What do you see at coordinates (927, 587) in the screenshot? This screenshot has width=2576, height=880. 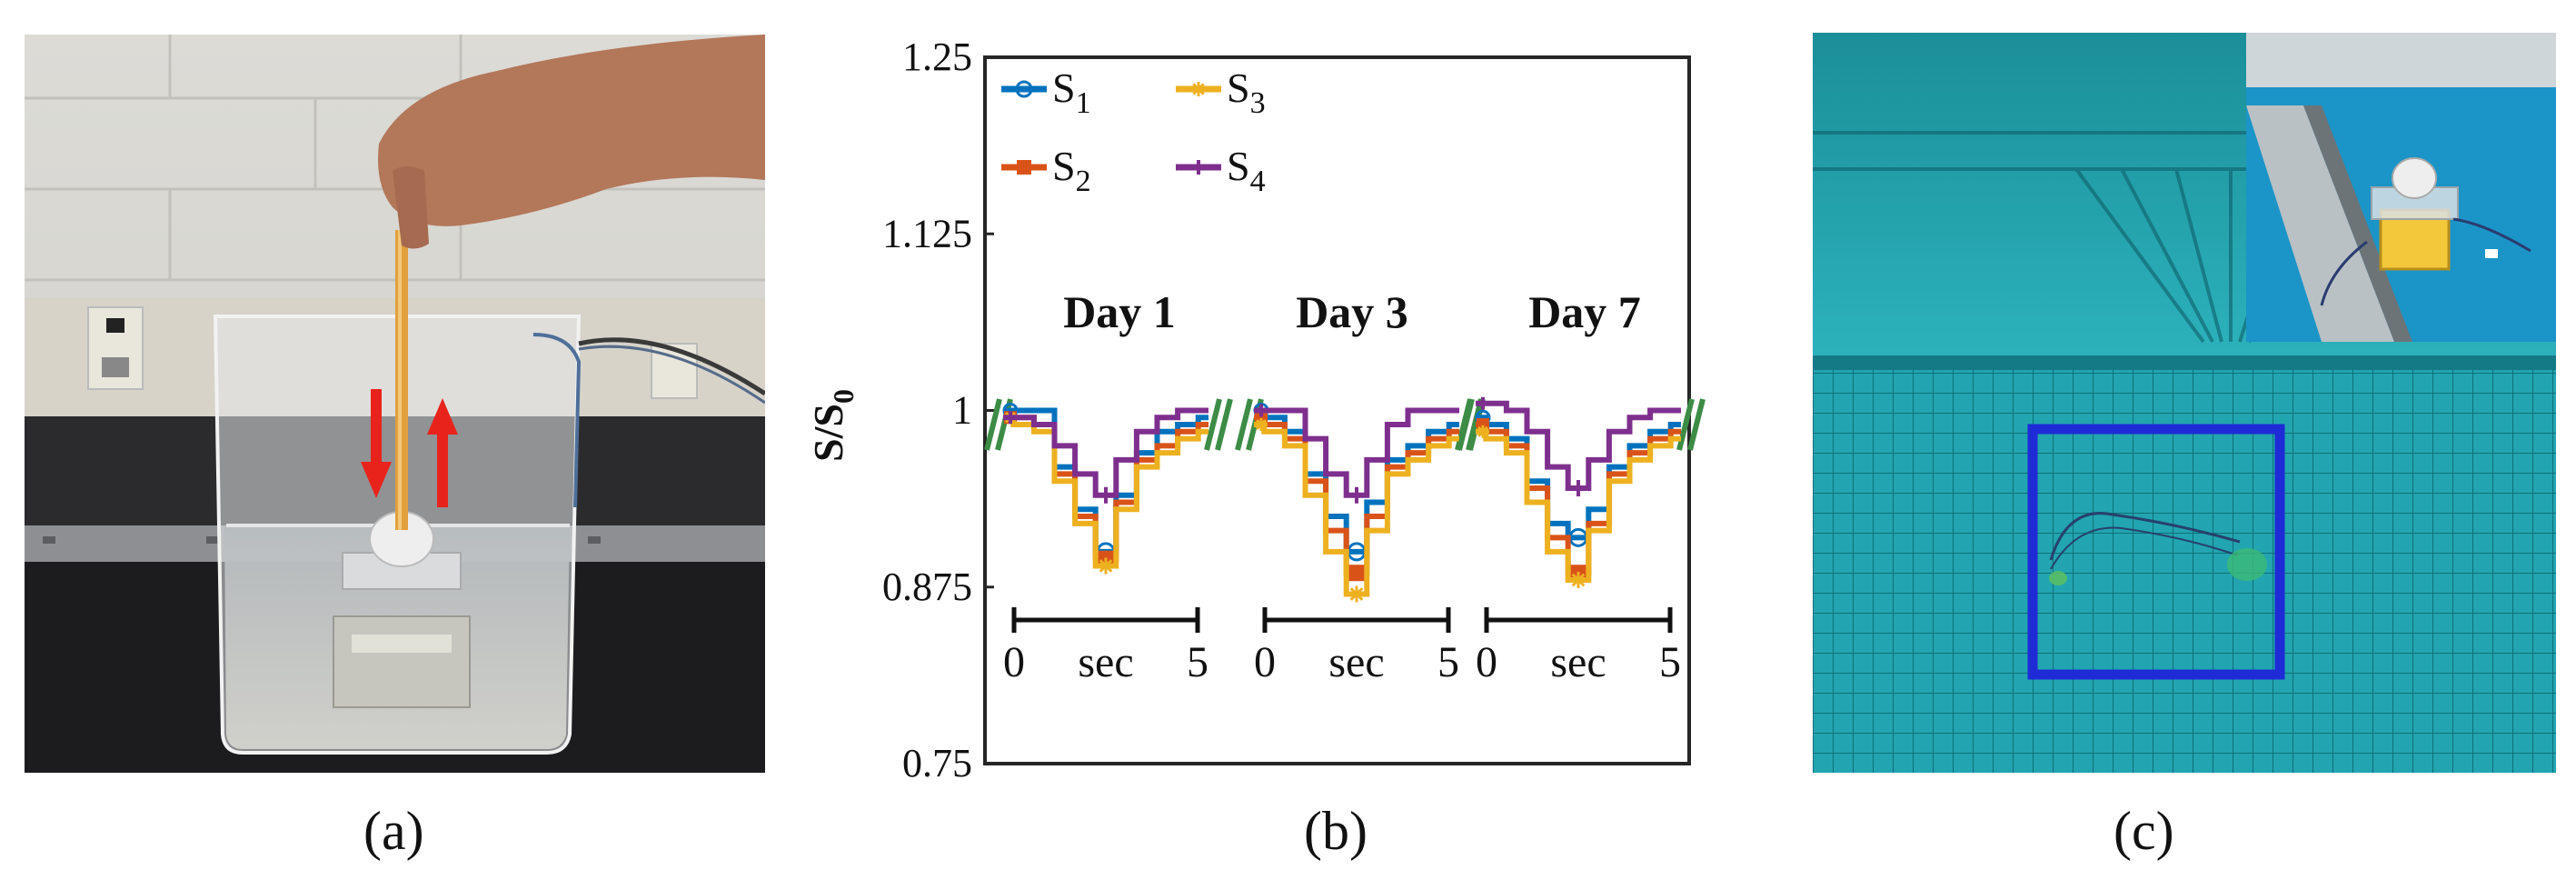 I see `y-tick-label: 0.875` at bounding box center [927, 587].